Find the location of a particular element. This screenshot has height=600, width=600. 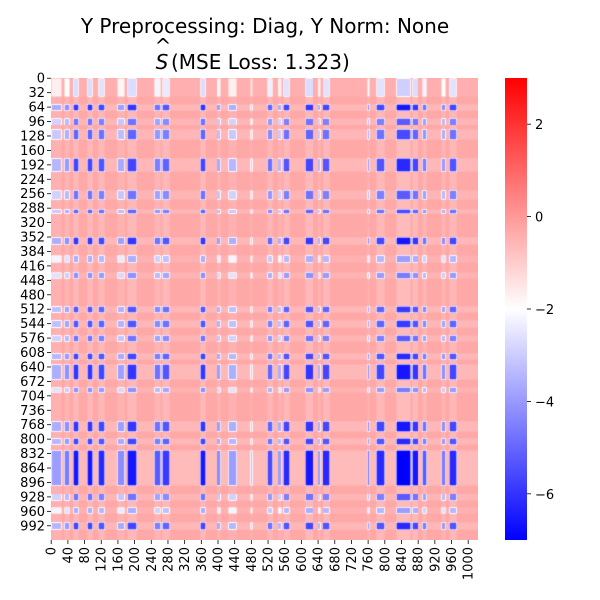

y-tick-label: 0 is located at coordinates (41, 79).